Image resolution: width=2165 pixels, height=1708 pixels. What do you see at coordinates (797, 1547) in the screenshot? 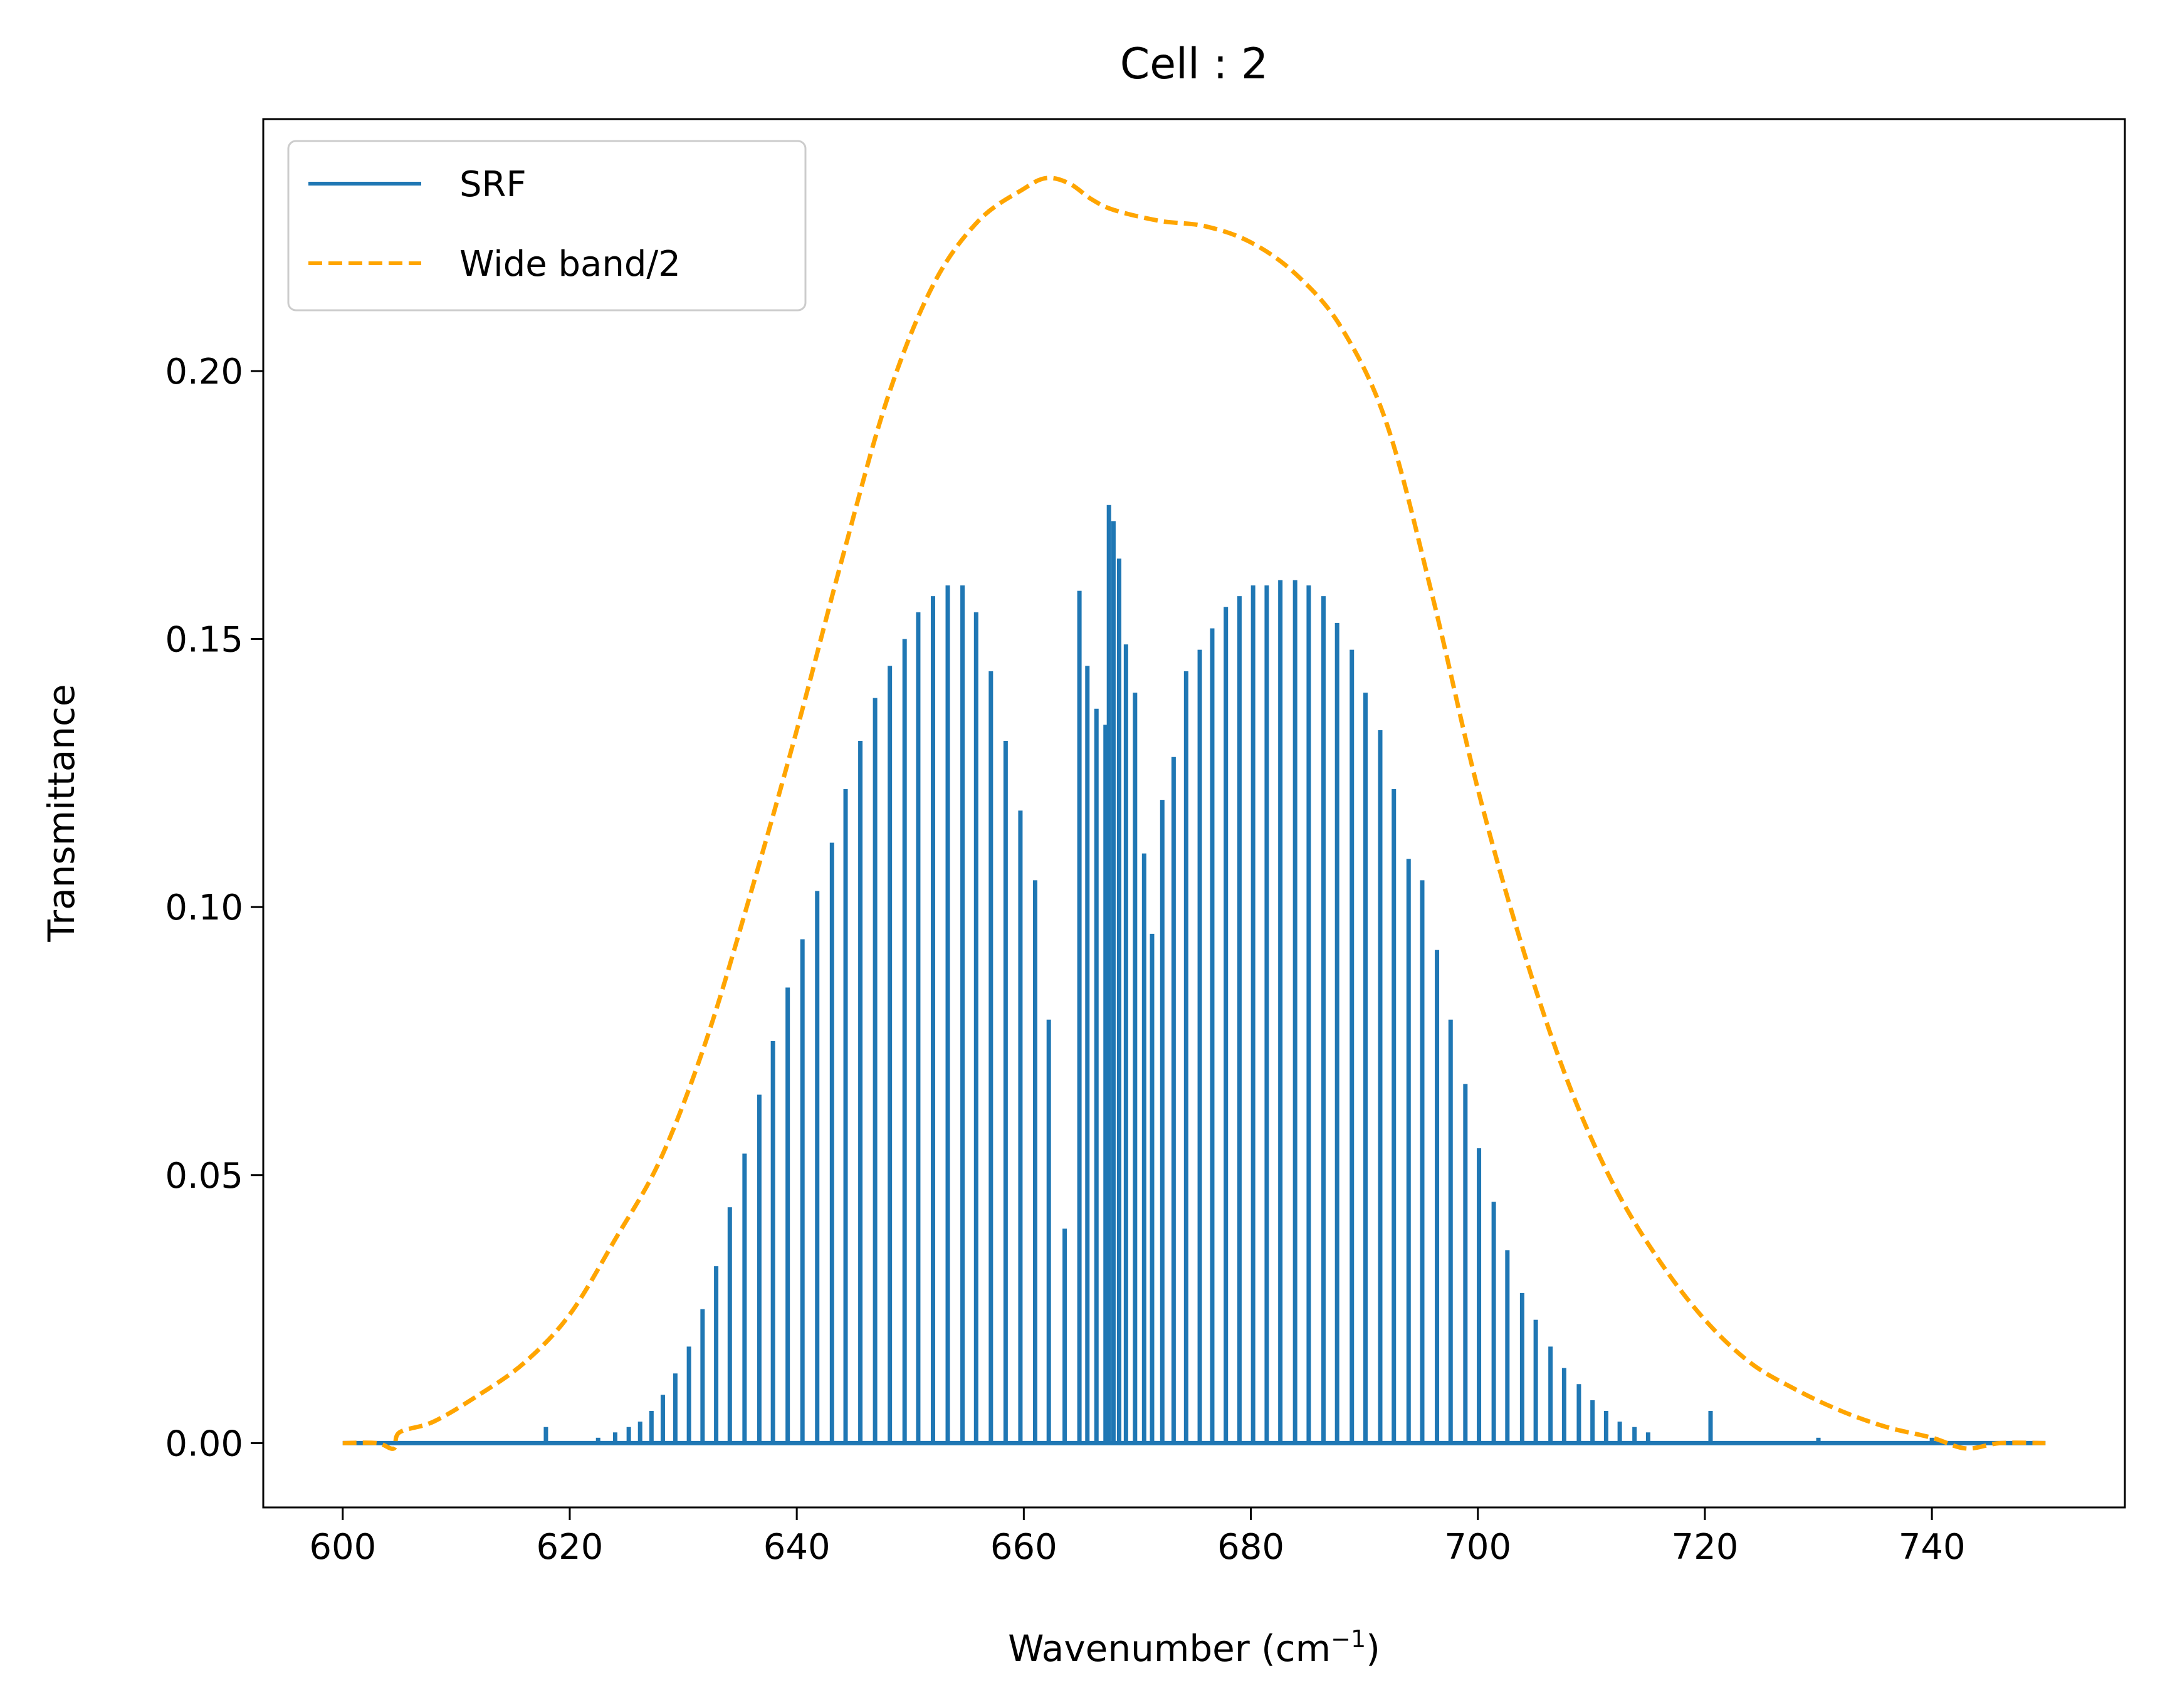
I see `x-tick-label: 640` at bounding box center [797, 1547].